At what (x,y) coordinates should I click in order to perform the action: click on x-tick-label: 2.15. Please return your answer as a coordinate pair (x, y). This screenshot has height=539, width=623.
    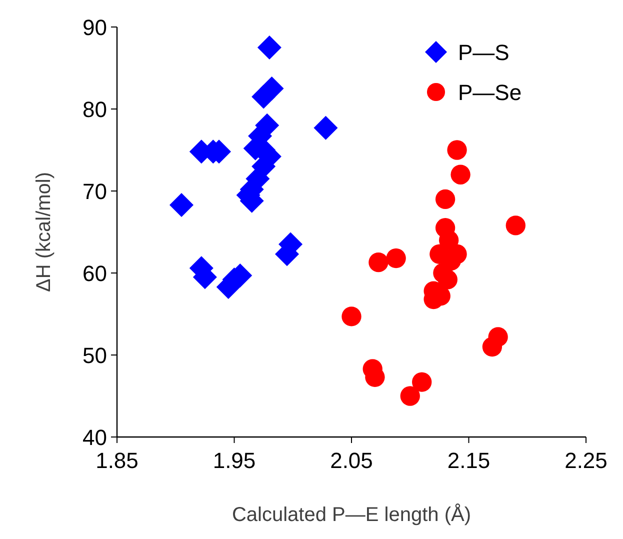
    Looking at the image, I should click on (468, 460).